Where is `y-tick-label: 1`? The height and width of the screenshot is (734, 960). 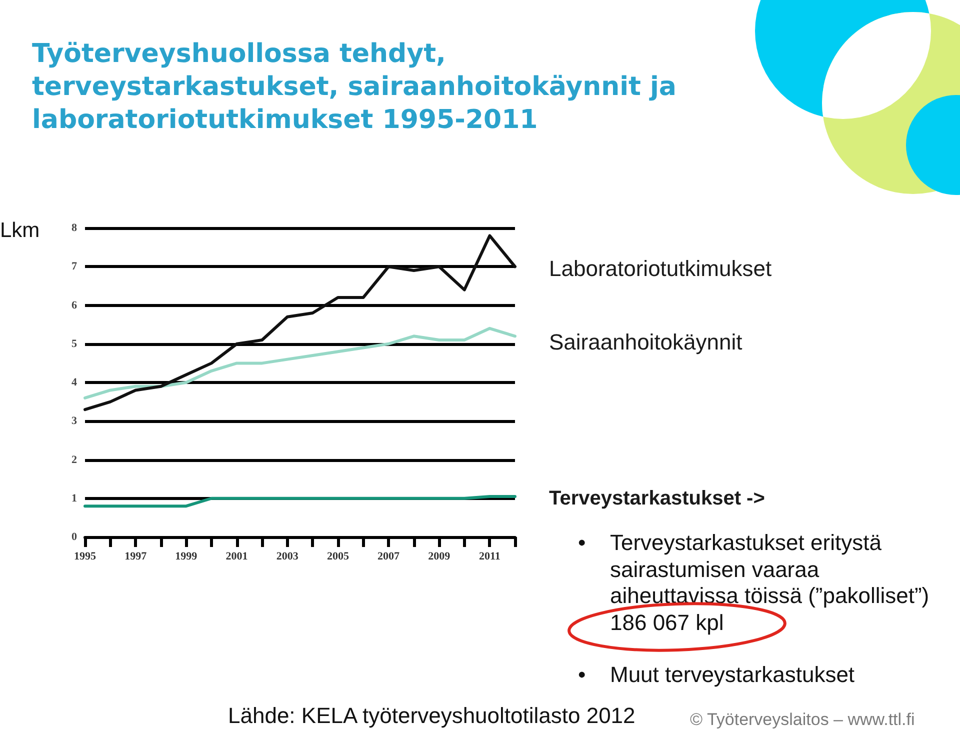 y-tick-label: 1 is located at coordinates (74, 498).